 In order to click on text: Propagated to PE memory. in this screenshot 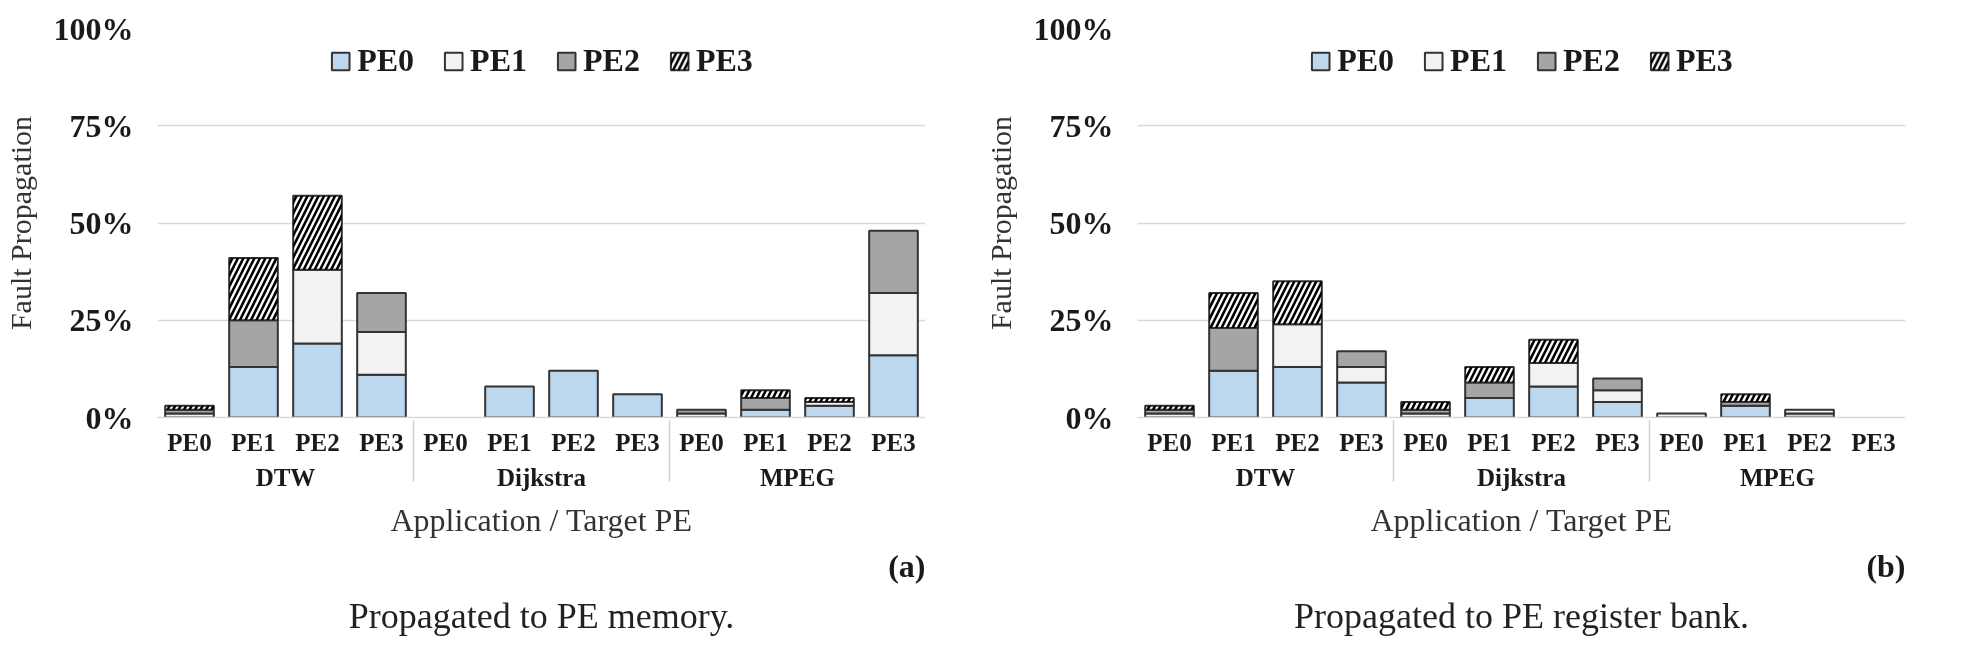, I will do `click(541, 615)`.